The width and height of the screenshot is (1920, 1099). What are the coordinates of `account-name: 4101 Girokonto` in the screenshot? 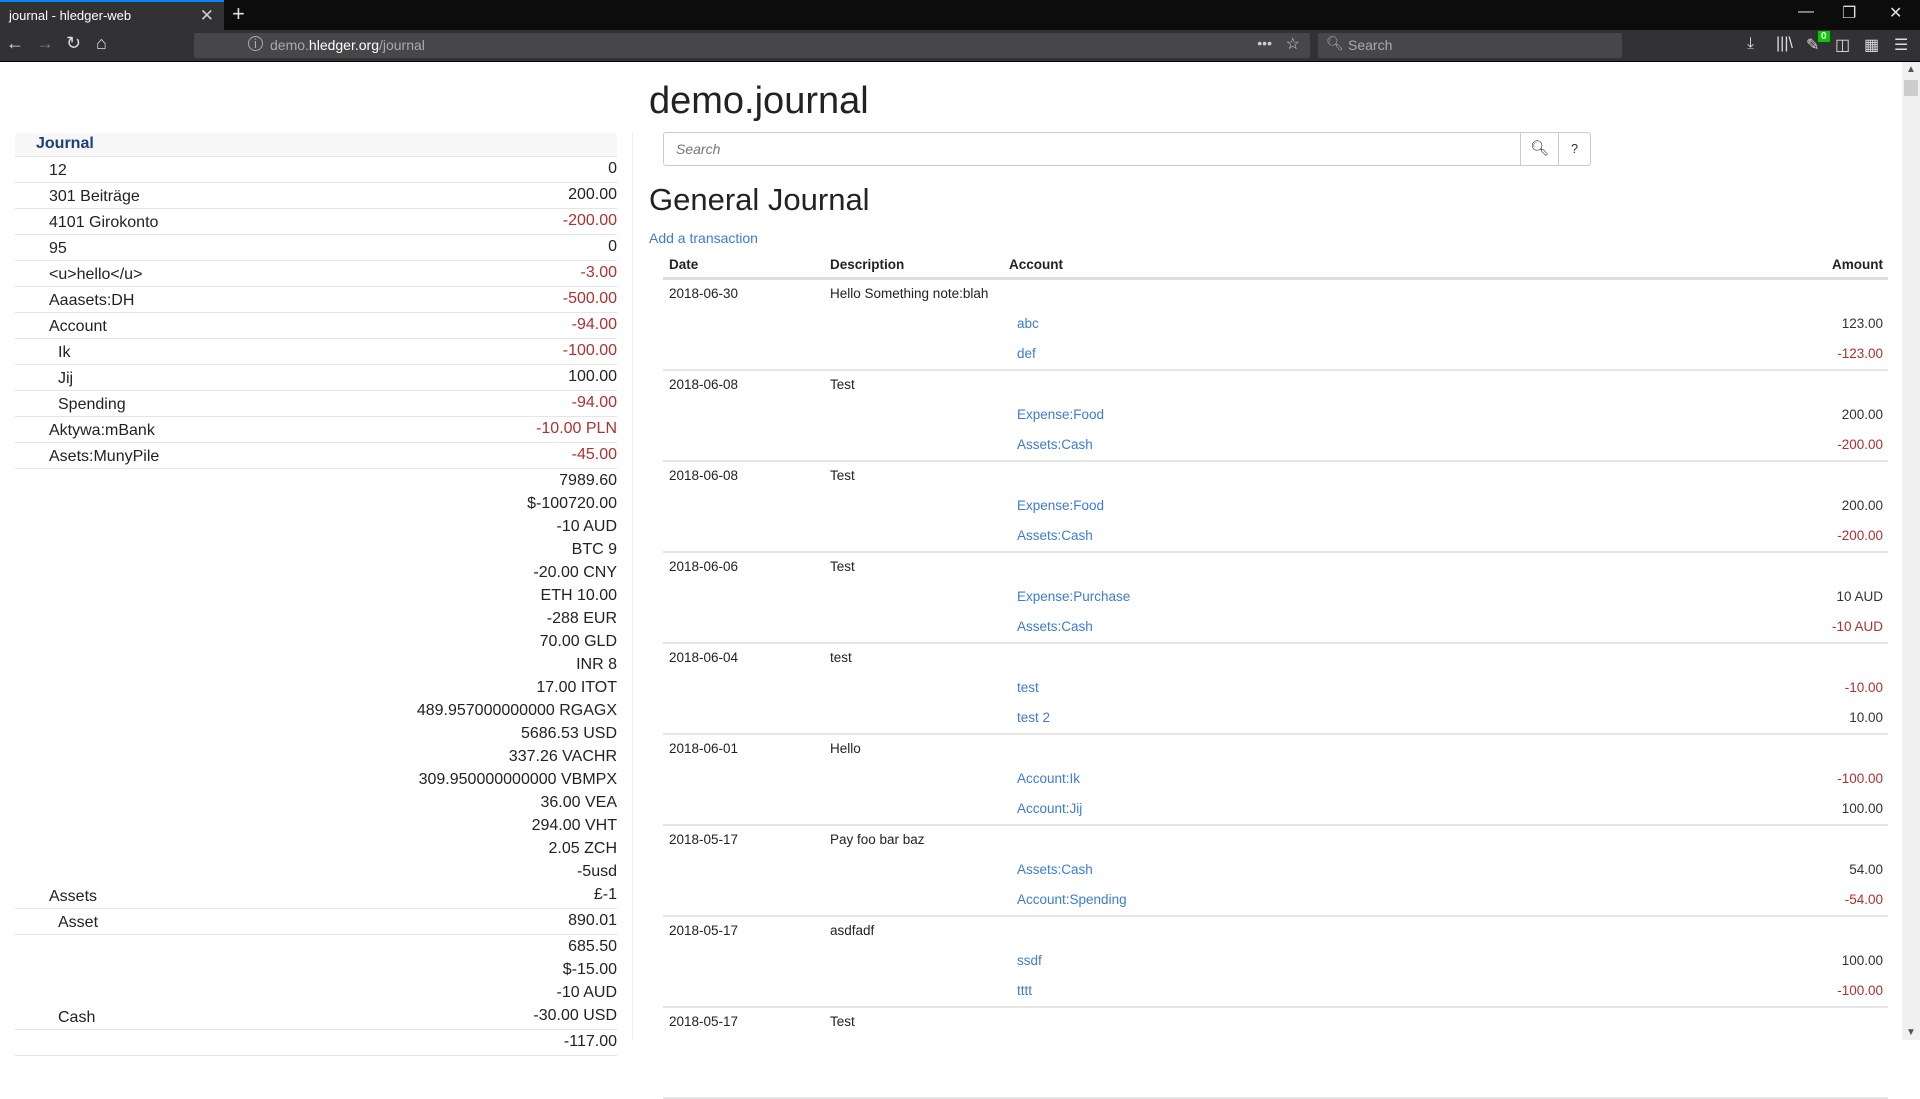 It's located at (104, 222).